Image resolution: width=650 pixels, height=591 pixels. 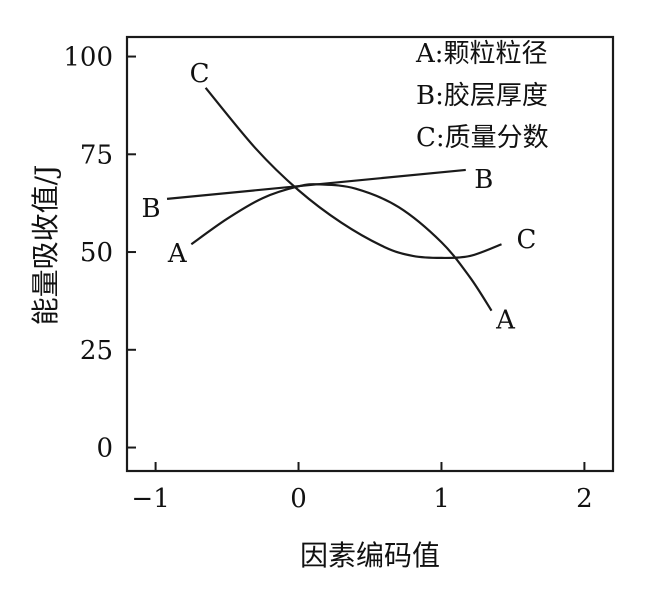 What do you see at coordinates (200, 74) in the screenshot?
I see `curve-label-c-start: C` at bounding box center [200, 74].